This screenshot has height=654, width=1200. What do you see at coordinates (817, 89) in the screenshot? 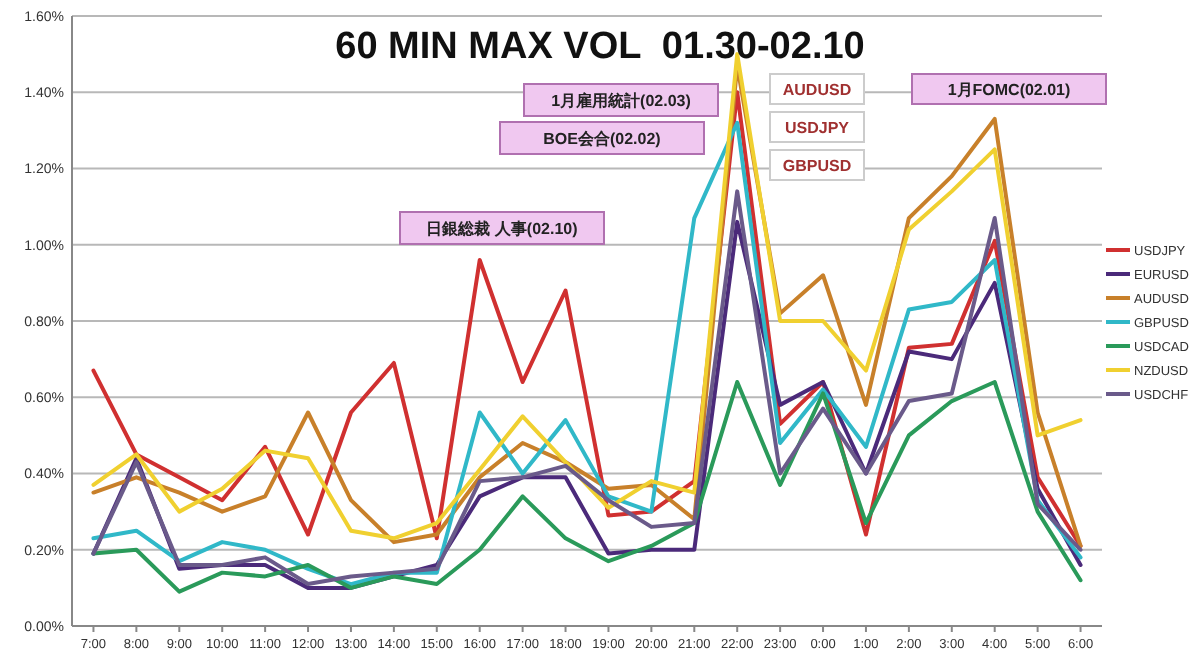
I see `annotation: AUDUSD` at bounding box center [817, 89].